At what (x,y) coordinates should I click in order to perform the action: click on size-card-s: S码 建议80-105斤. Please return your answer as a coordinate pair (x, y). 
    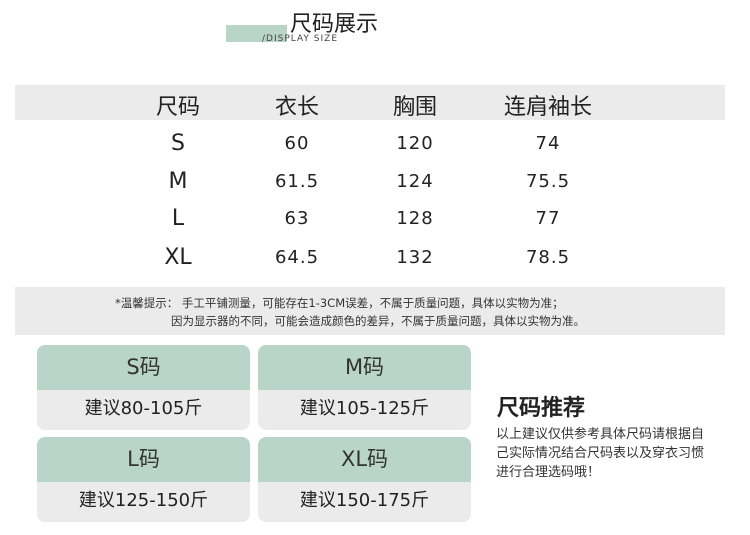
    Looking at the image, I should click on (143, 387).